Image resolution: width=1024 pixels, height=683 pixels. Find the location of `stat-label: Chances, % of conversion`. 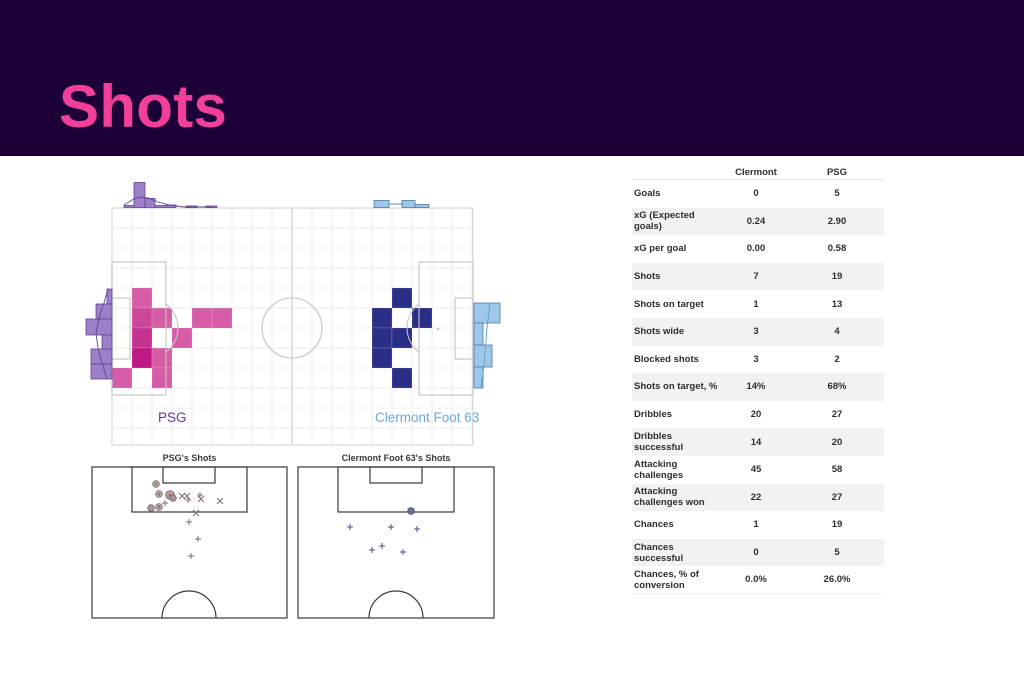

stat-label: Chances, % of conversion is located at coordinates (666, 579).